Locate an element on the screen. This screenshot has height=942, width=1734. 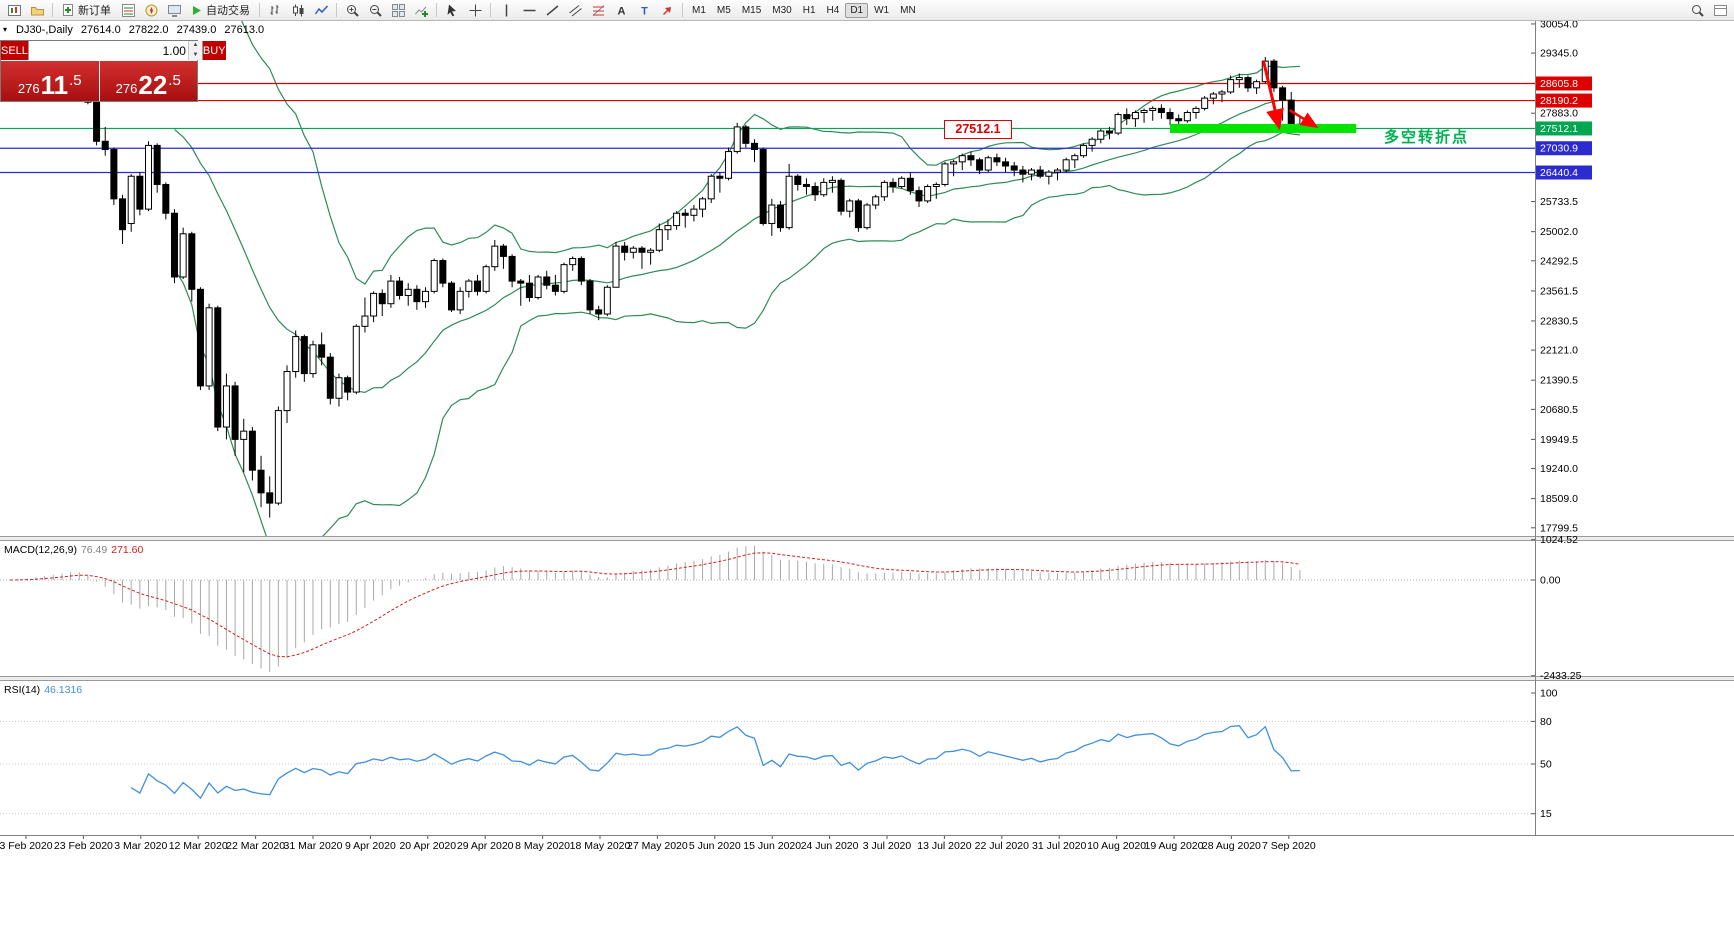
svg-text: A is located at coordinates (621, 11).